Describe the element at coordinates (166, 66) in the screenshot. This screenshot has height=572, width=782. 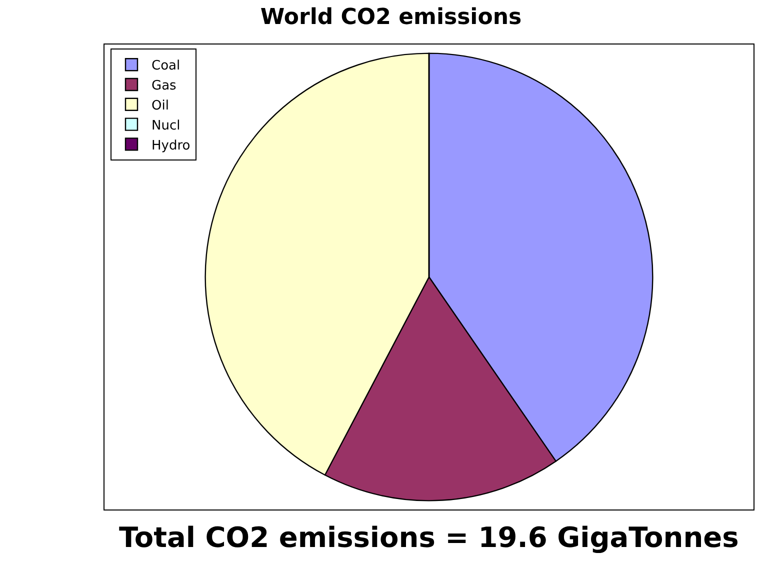
I see `legend-label: Coal` at that location.